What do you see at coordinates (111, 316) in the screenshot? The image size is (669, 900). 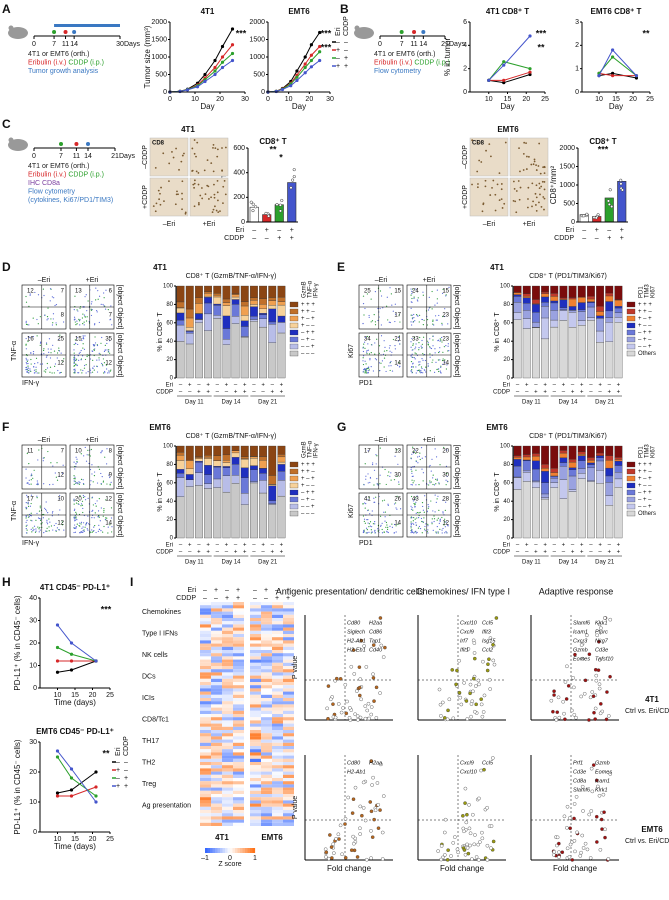 I see `quadrant-value: 7` at bounding box center [111, 316].